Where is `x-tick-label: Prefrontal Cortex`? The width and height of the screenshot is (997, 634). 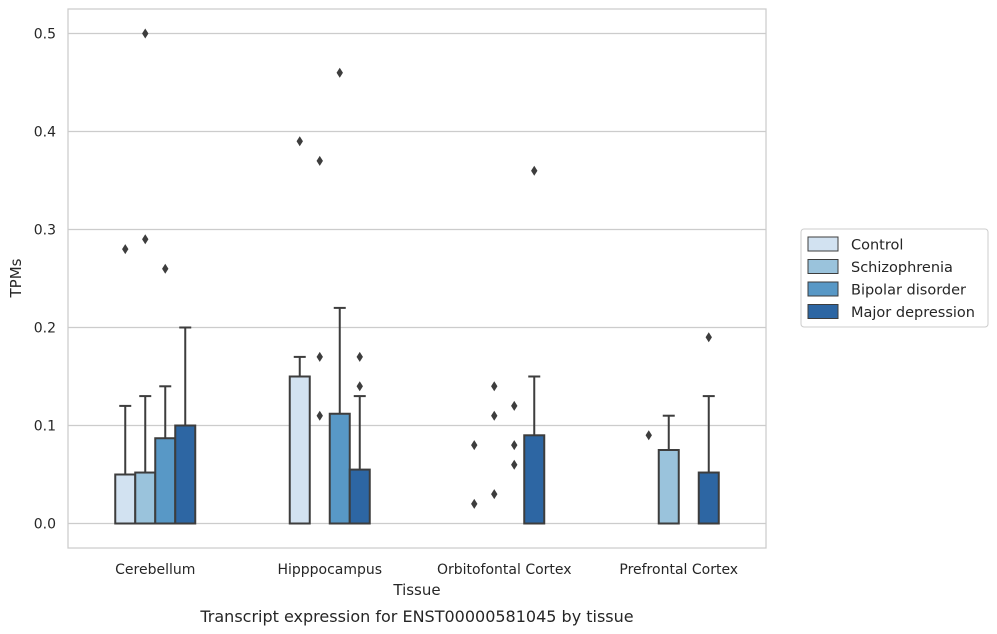
x-tick-label: Prefrontal Cortex is located at coordinates (678, 570).